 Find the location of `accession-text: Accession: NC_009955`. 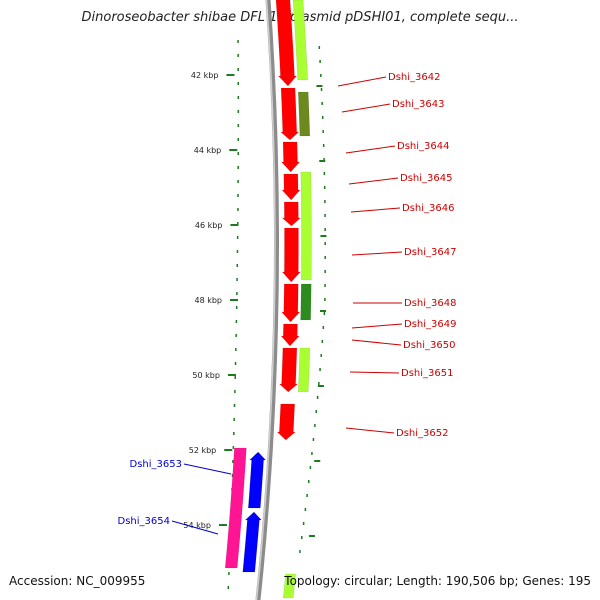

accession-text: Accession: NC_009955 is located at coordinates (77, 581).